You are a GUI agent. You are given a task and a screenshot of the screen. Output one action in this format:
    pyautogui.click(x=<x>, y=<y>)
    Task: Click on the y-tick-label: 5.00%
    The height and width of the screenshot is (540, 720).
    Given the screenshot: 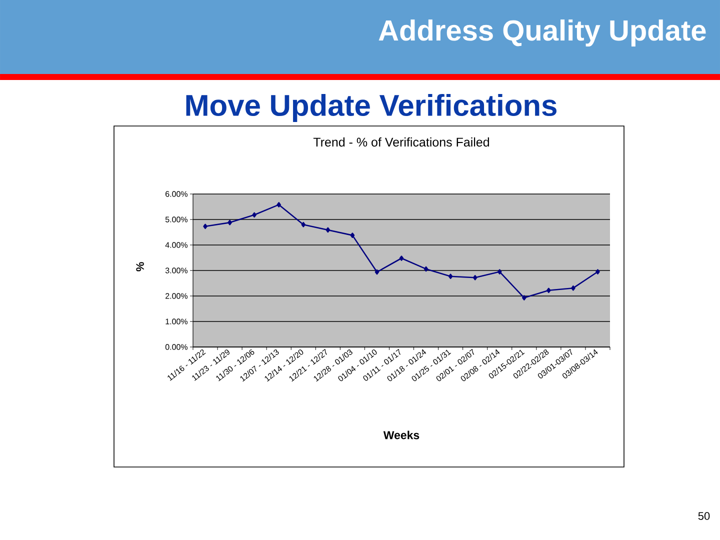 What is the action you would take?
    pyautogui.click(x=176, y=219)
    